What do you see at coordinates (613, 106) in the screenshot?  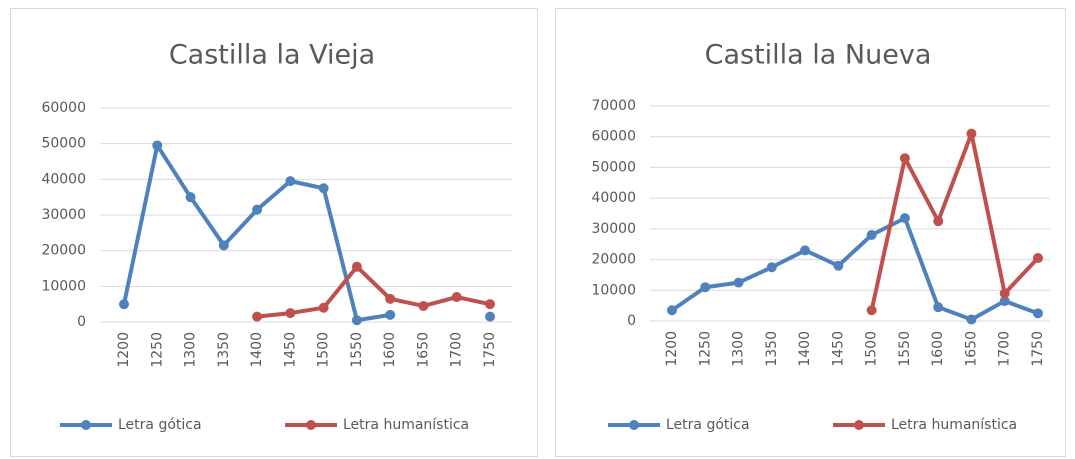 I see `y-tick-label: 70000` at bounding box center [613, 106].